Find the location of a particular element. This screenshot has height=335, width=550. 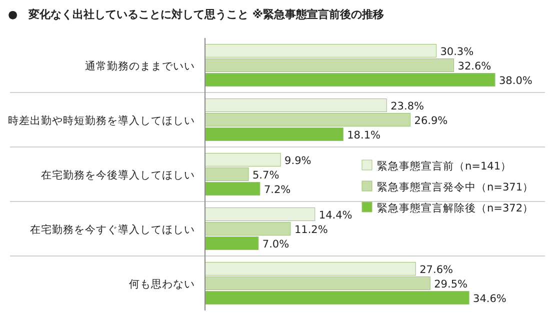

y-tick-label: 何も思わない is located at coordinates (162, 284).